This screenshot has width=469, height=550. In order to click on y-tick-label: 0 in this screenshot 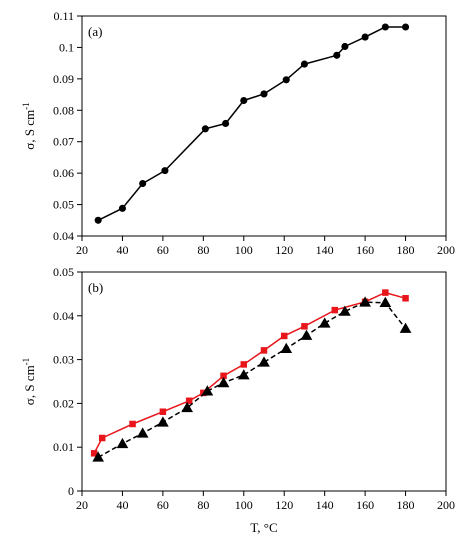, I will do `click(71, 491)`.